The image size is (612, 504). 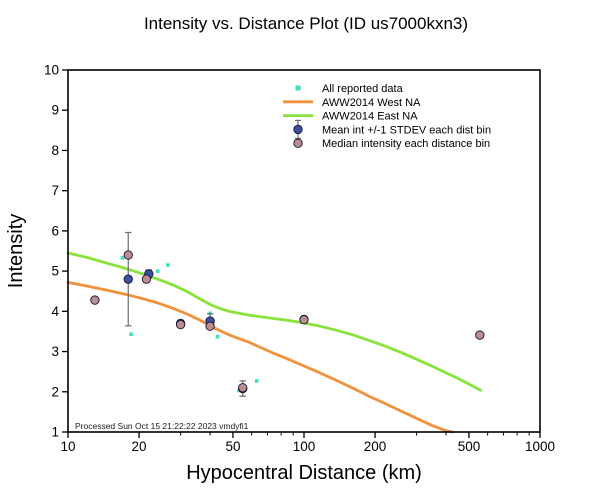 I want to click on y-tick-label: 7, so click(x=55, y=190).